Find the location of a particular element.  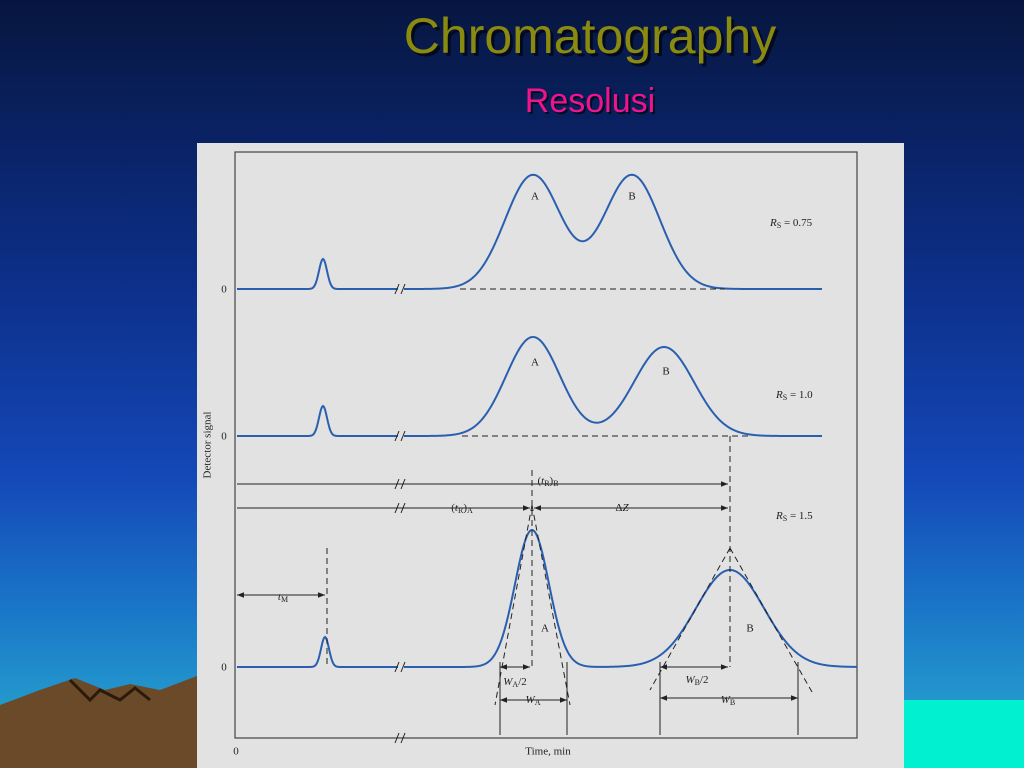

title-shadow: Chromatography is located at coordinates (593, 39).